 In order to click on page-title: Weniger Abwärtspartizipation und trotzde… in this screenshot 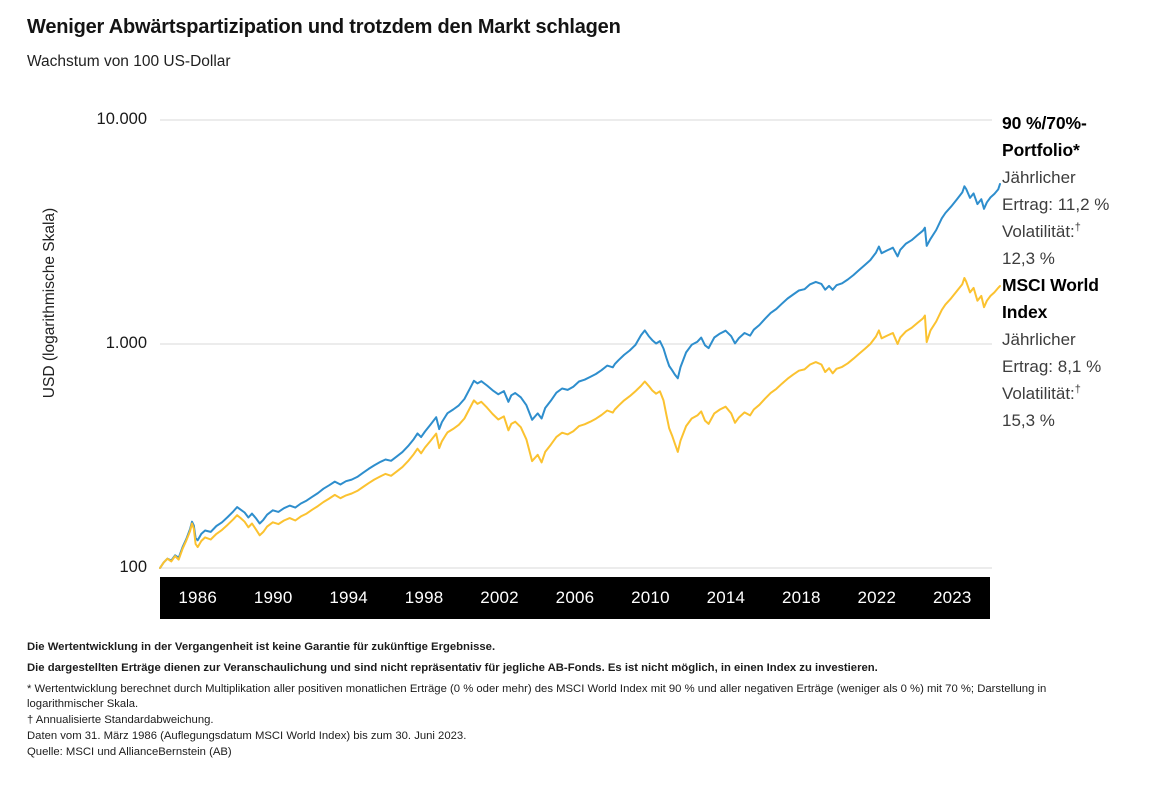, I will do `click(324, 27)`.